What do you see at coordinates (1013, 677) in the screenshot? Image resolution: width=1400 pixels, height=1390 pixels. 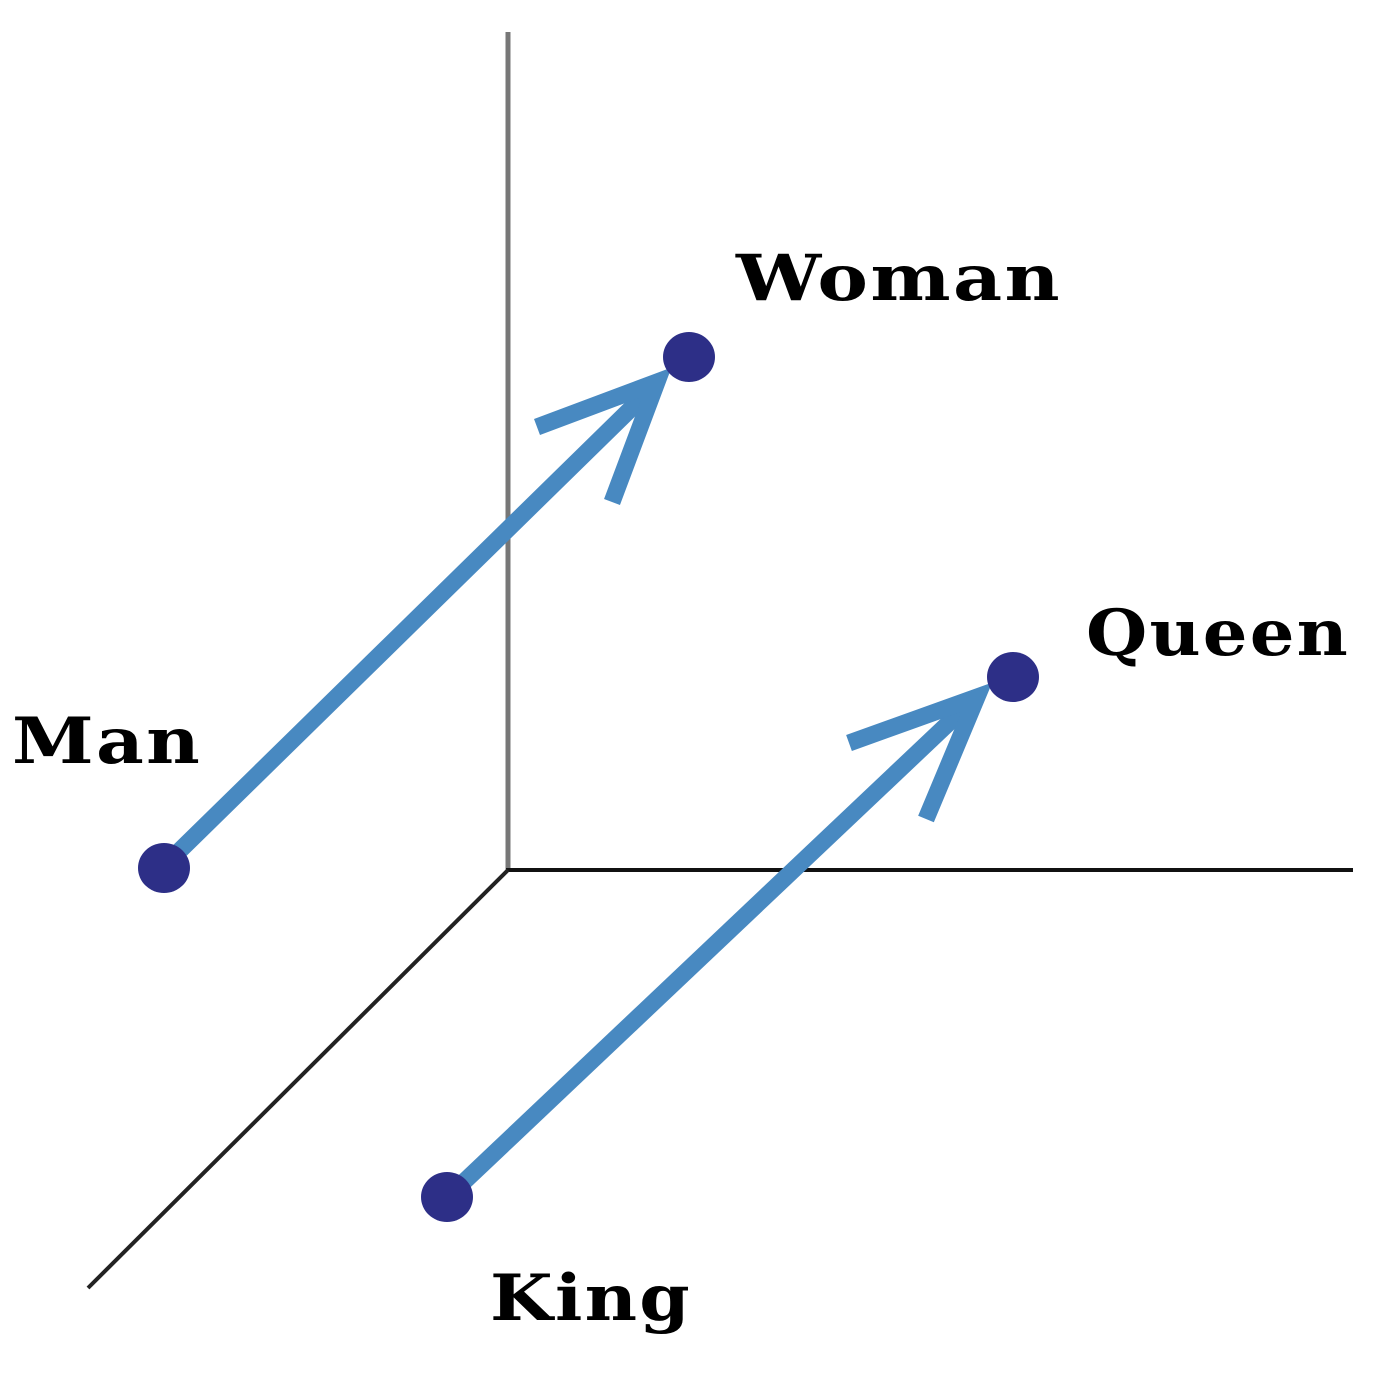 I see `point-queen` at bounding box center [1013, 677].